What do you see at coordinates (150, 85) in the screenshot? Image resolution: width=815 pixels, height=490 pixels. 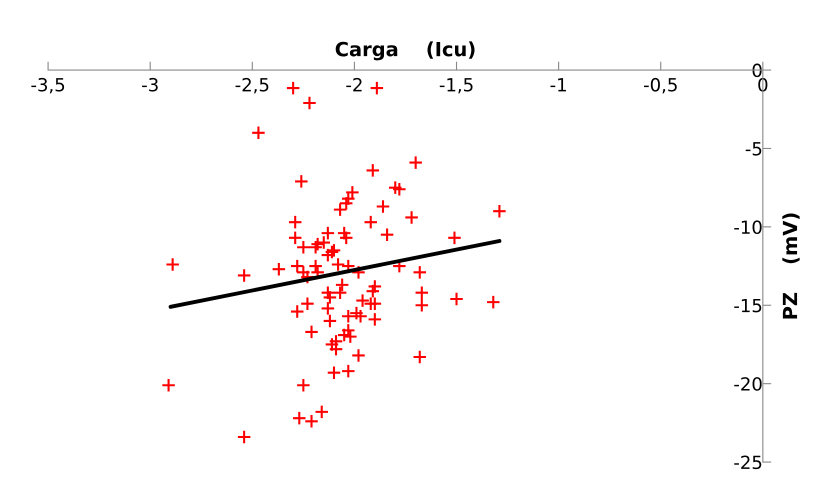 I see `x-tick-label: -3` at bounding box center [150, 85].